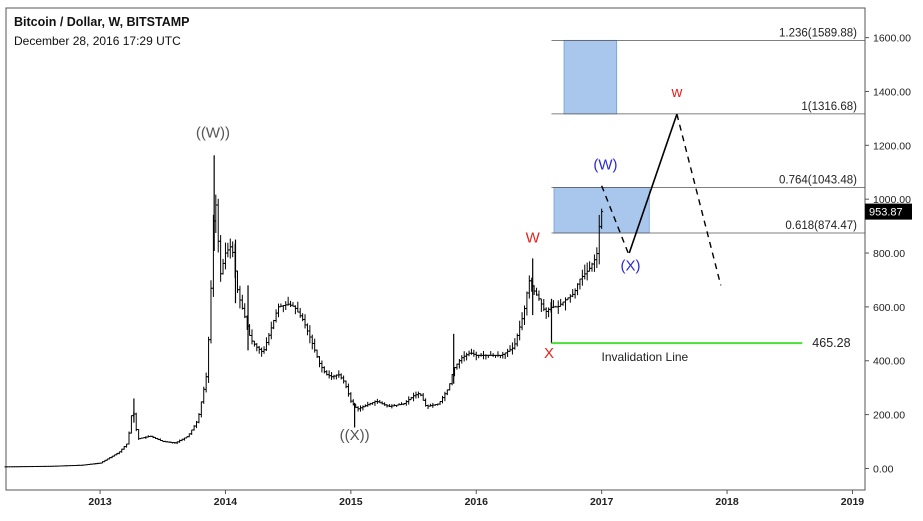 The width and height of the screenshot is (923, 521). What do you see at coordinates (351, 502) in the screenshot?
I see `time-tick-label: 2015` at bounding box center [351, 502].